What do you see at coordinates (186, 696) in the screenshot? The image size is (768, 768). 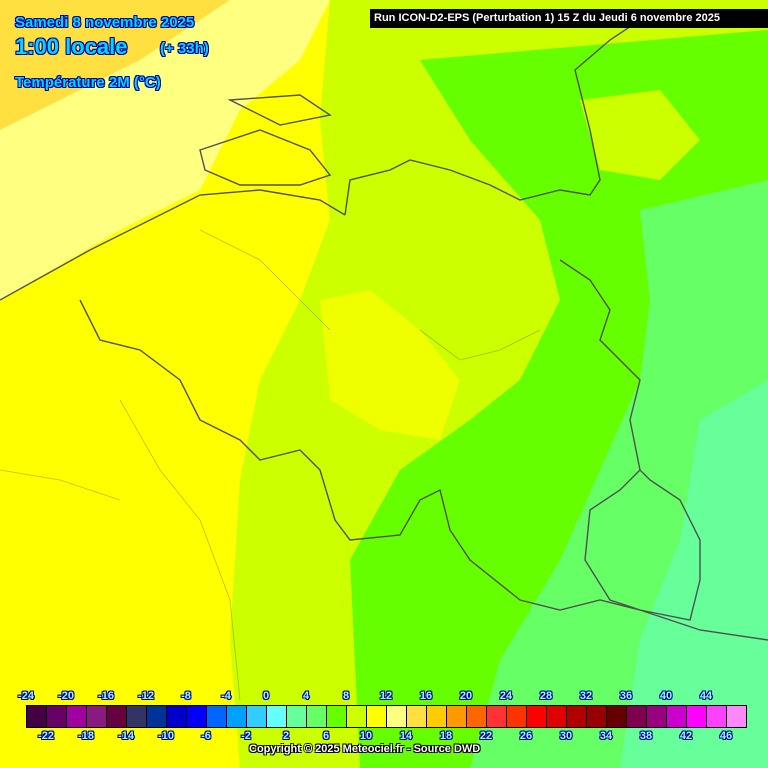 I see `legend-label-top: -8` at bounding box center [186, 696].